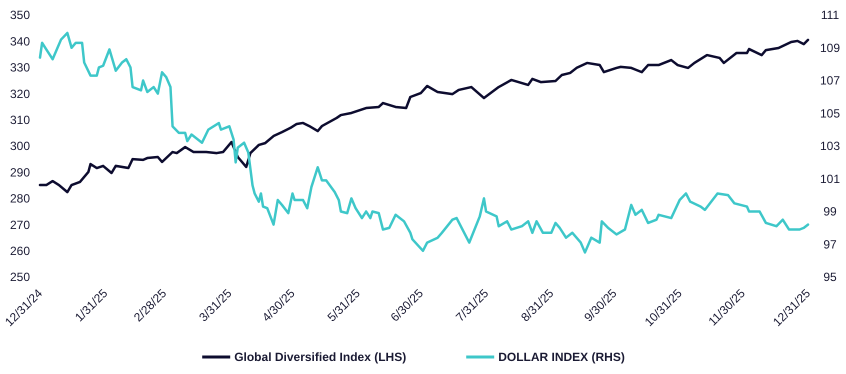 The width and height of the screenshot is (846, 374). I want to click on y-tick-label: 290, so click(20, 172).